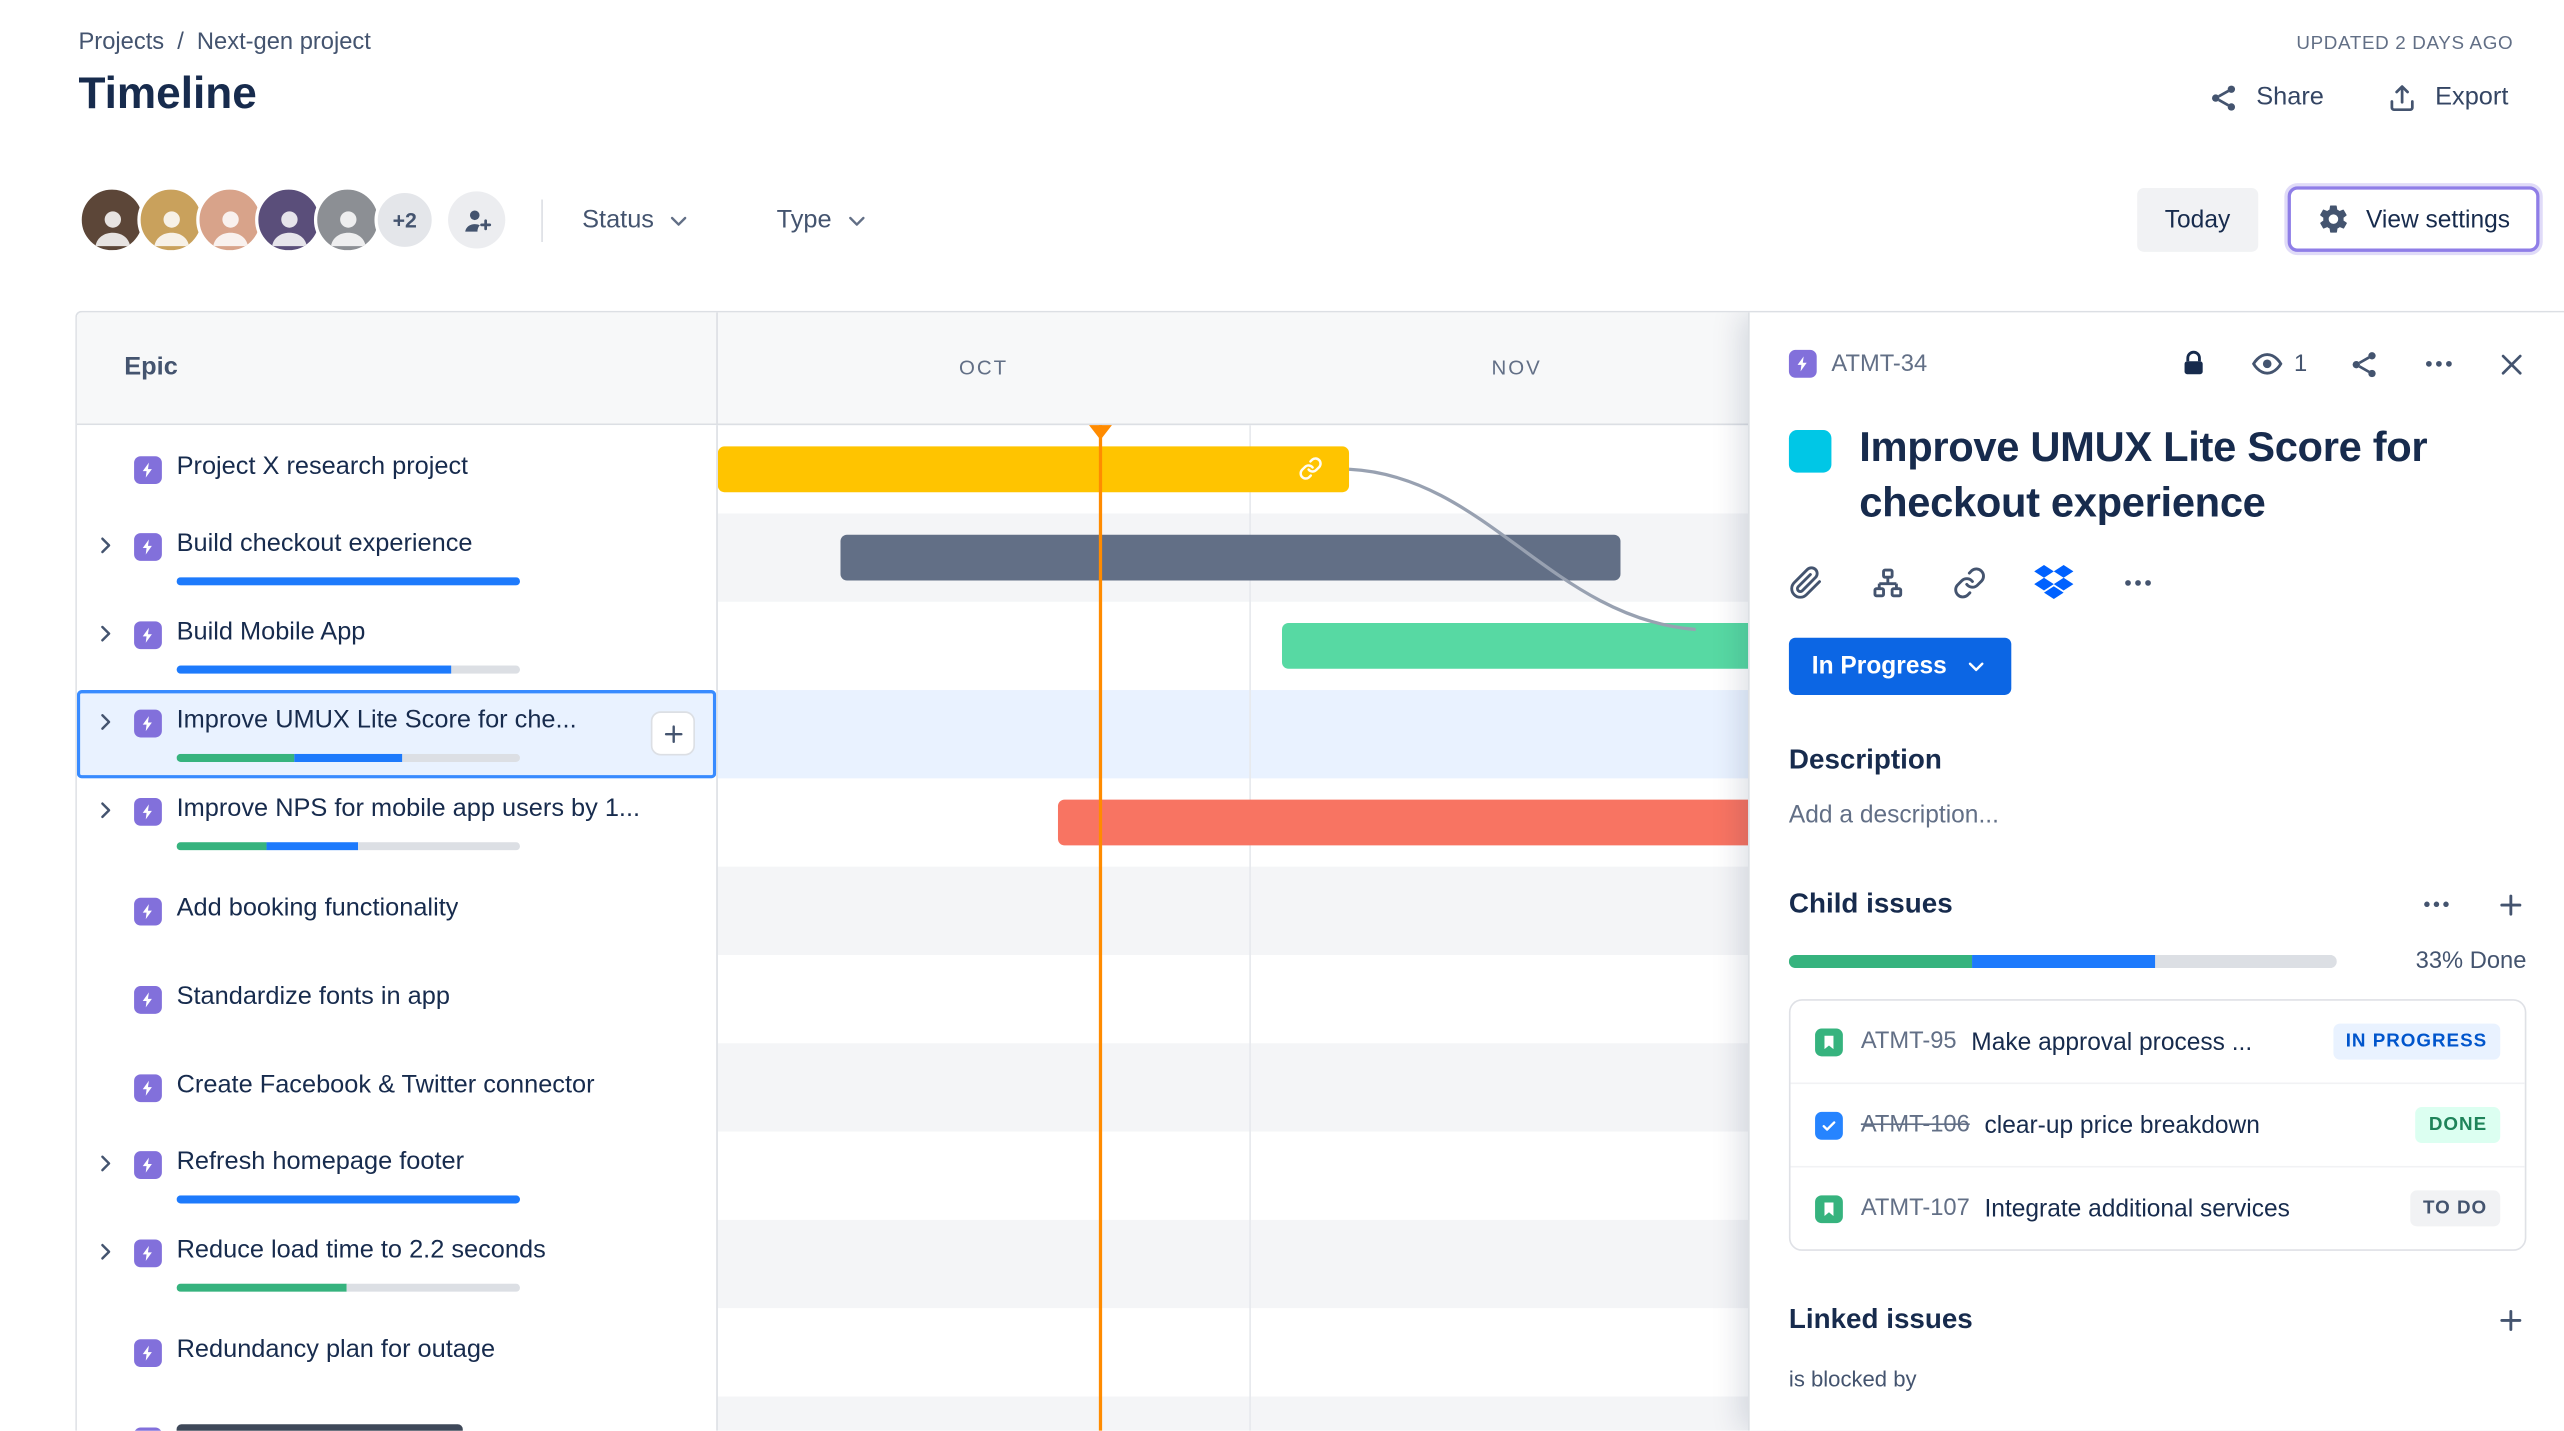 This screenshot has height=1431, width=2564. Describe the element at coordinates (1879, 363) in the screenshot. I see `issue-key: ATMT-34` at that location.